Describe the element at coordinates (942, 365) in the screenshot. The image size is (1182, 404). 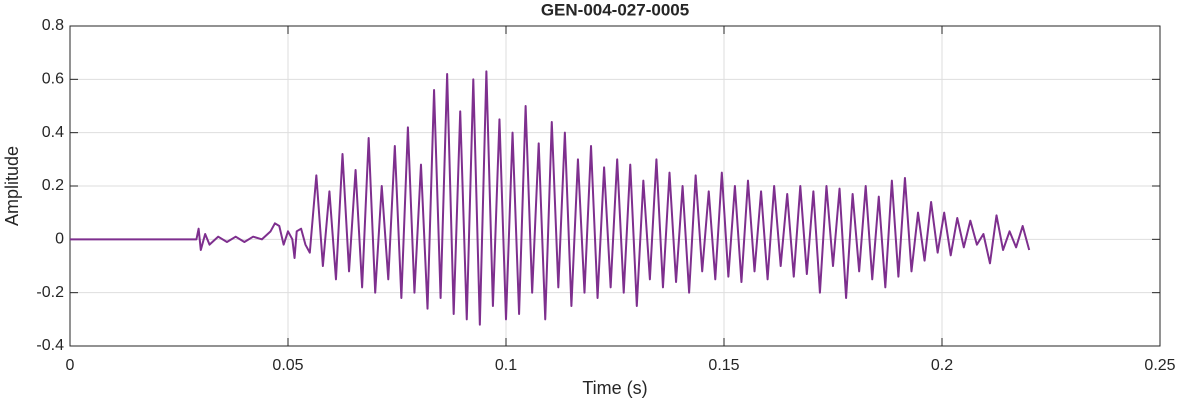
I see `x-tick-label: 0.2` at that location.